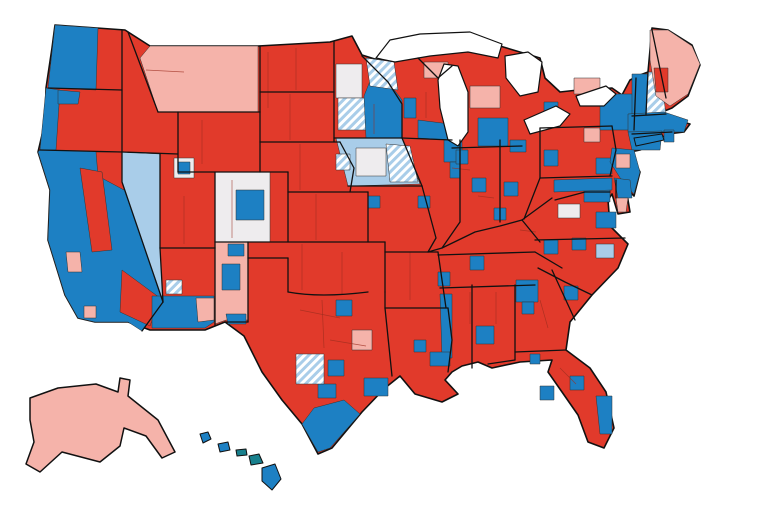 The height and width of the screenshot is (515, 773). Describe the element at coordinates (649, 140) in the screenshot. I see `long-island-blue` at that location.